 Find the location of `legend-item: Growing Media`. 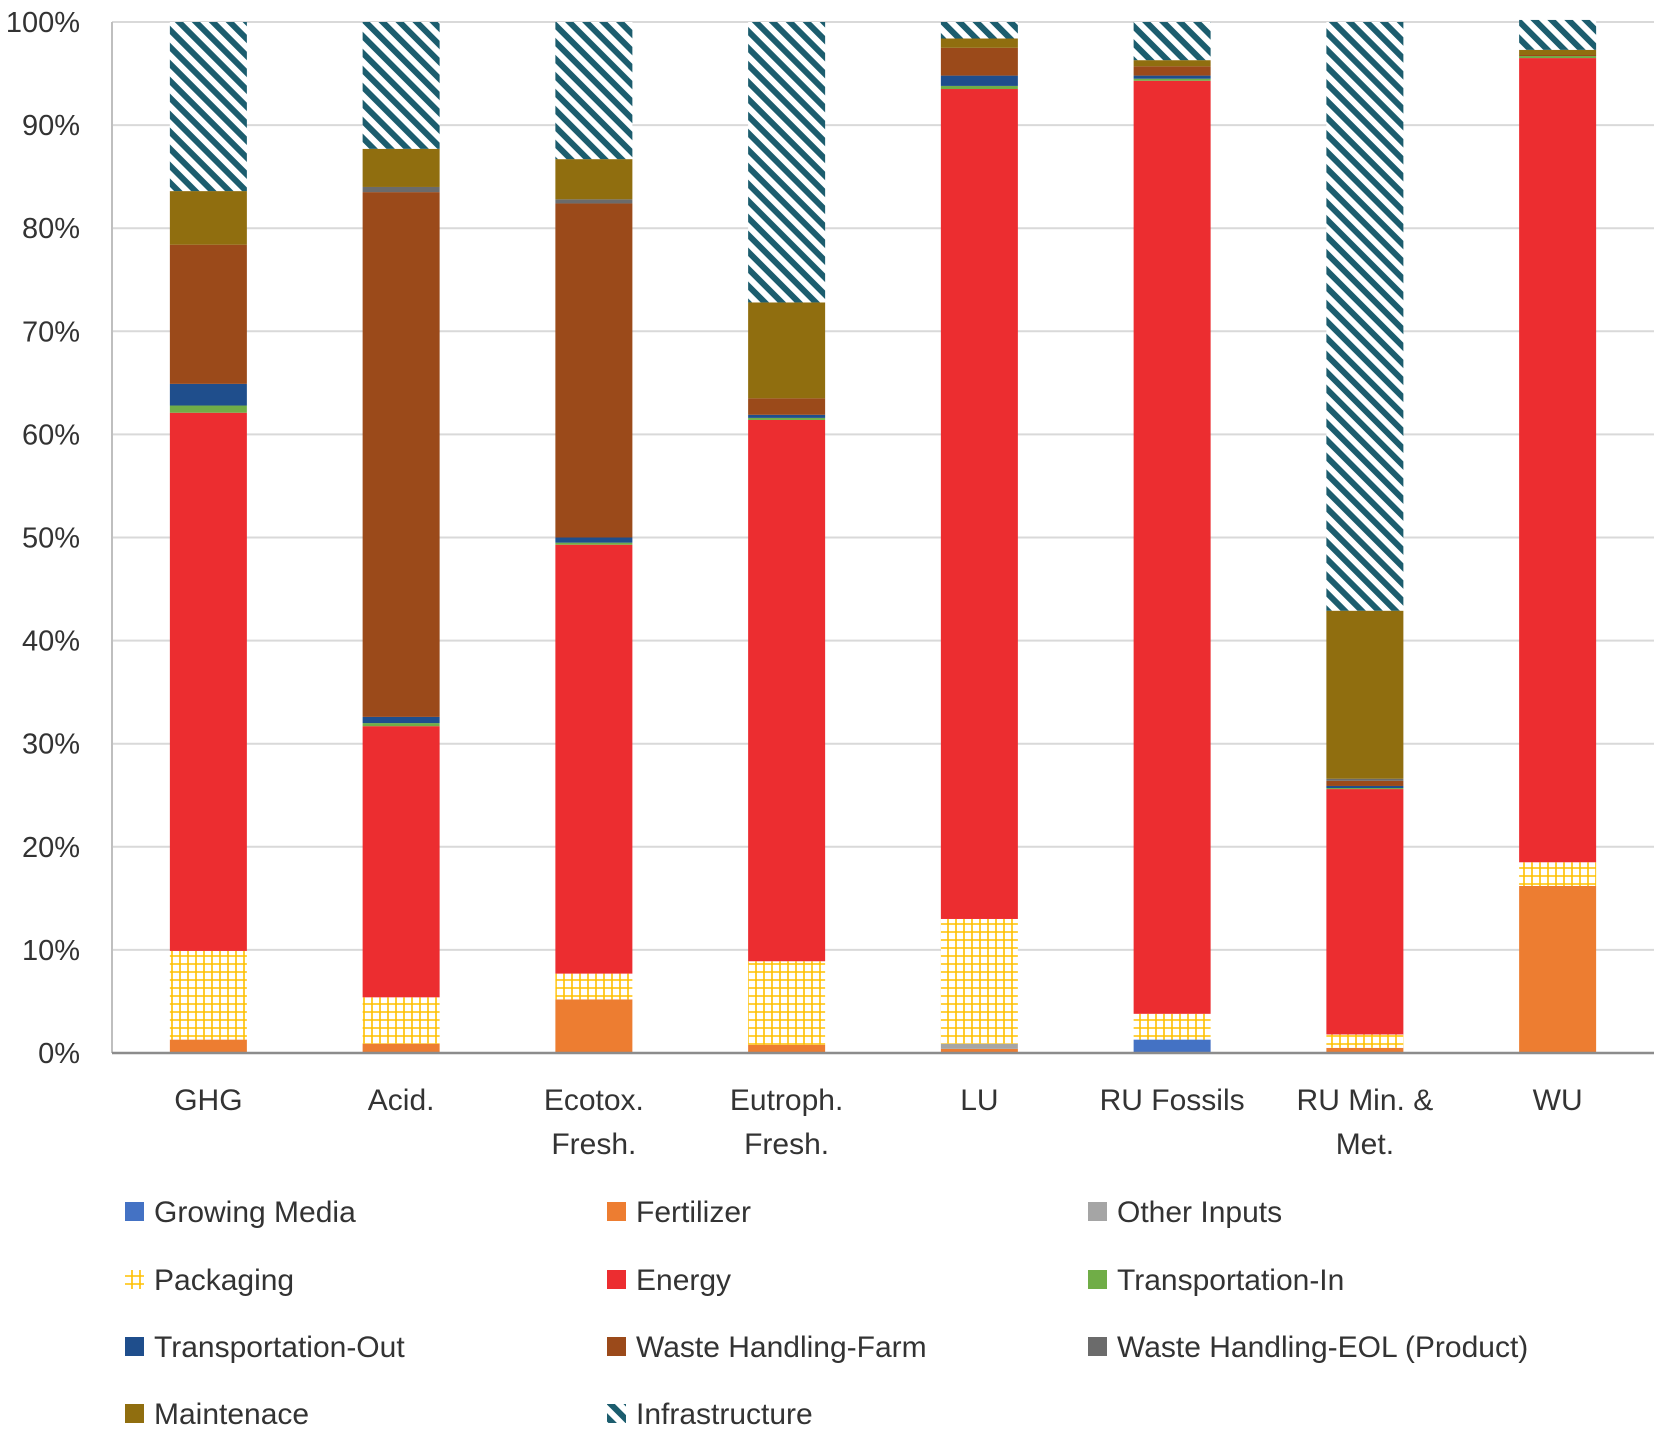

legend-item: Growing Media is located at coordinates (240, 1212).